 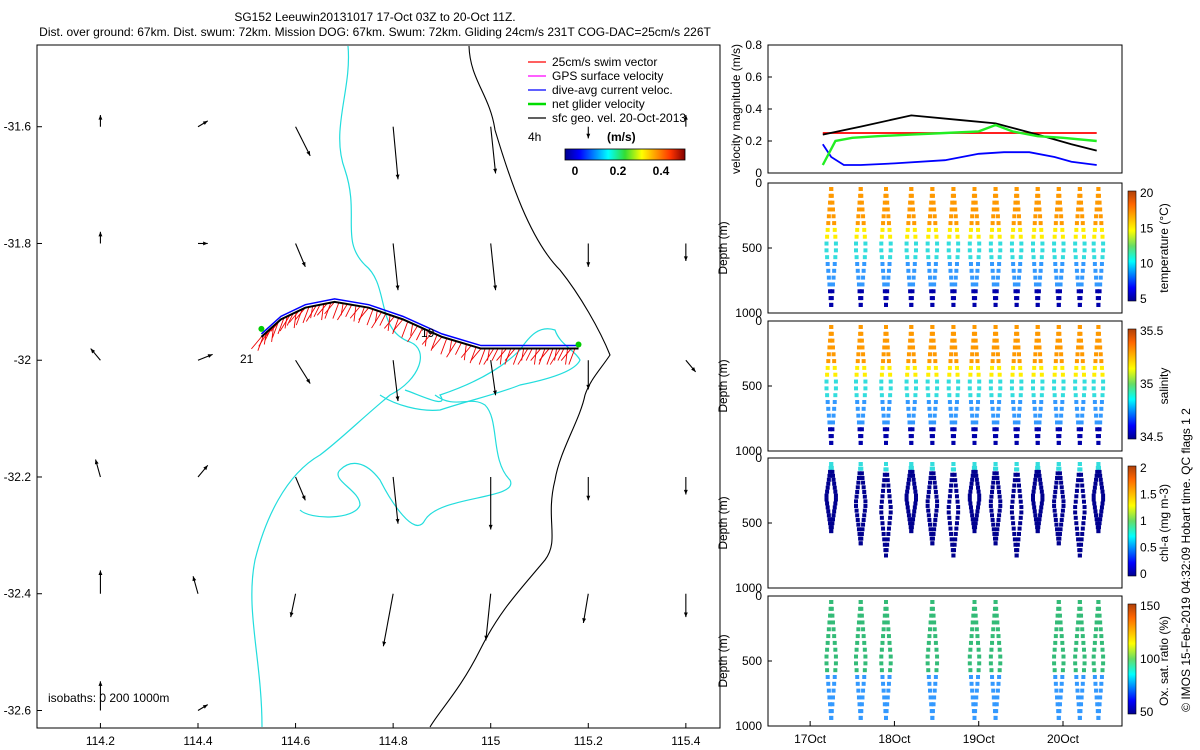 I want to click on colorbar-tick-label: 35.5, so click(x=1152, y=331).